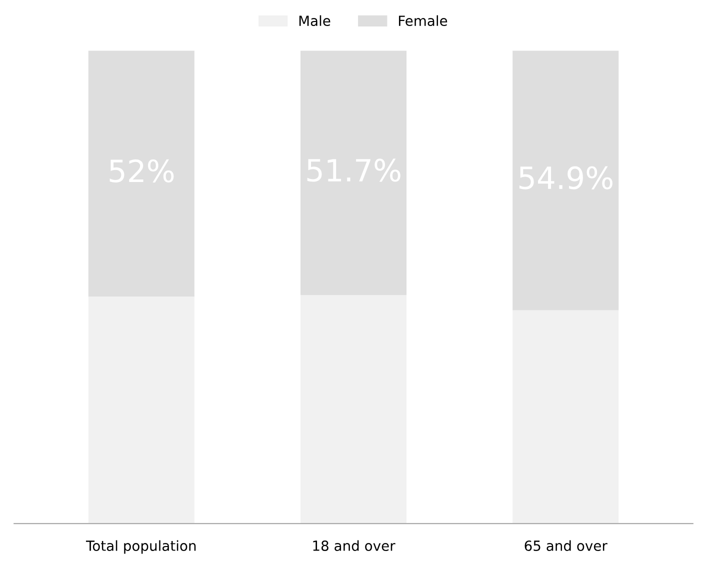 This screenshot has height=563, width=707. What do you see at coordinates (354, 546) in the screenshot?
I see `x-tick-label: 18 and over` at bounding box center [354, 546].